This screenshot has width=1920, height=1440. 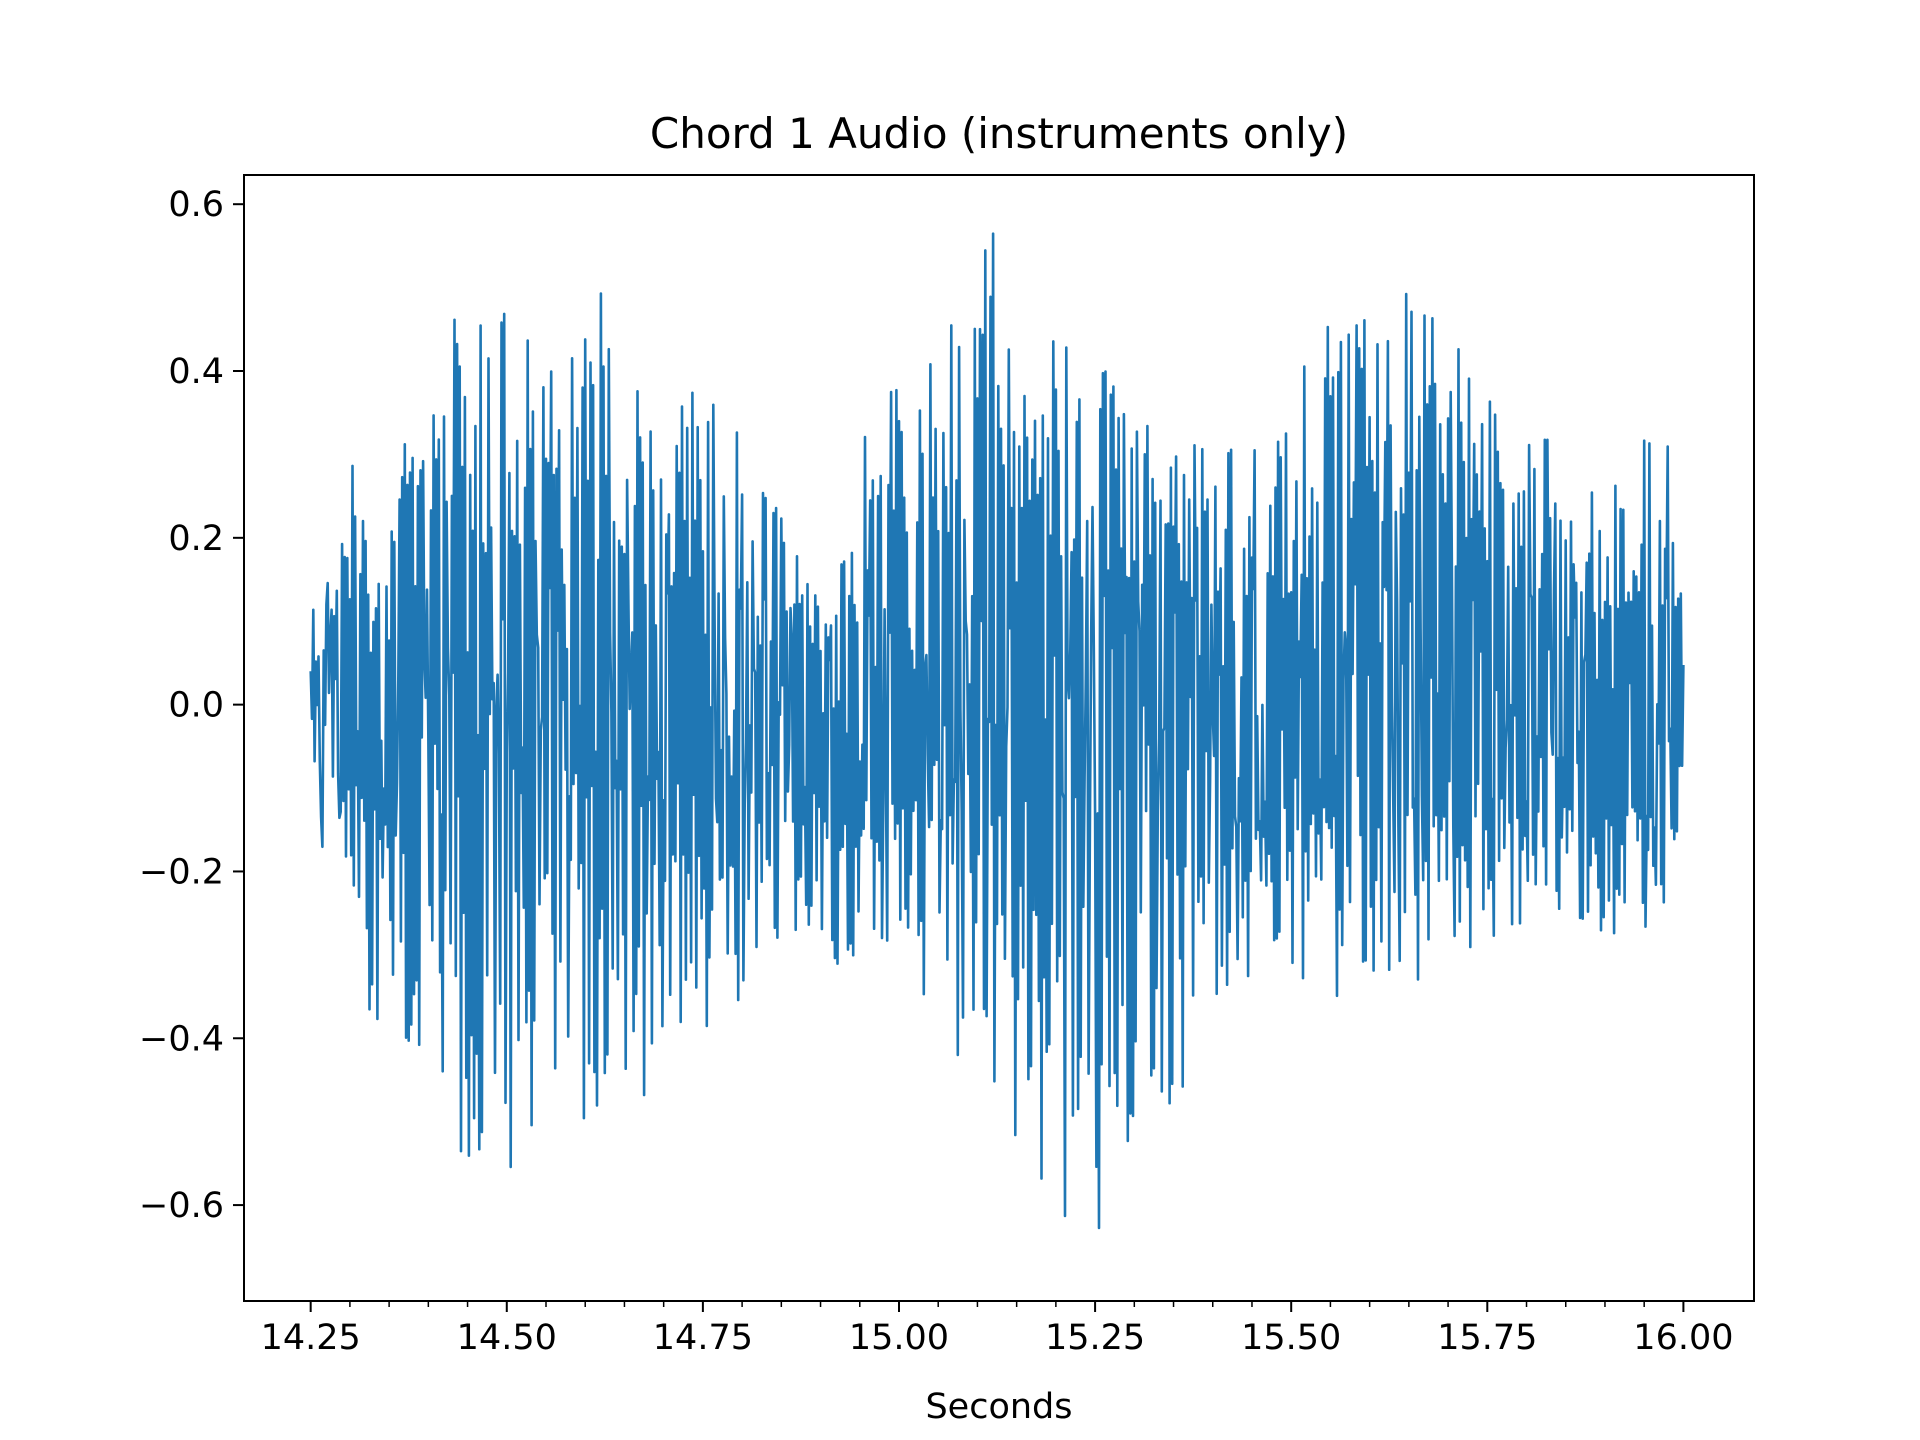 What do you see at coordinates (196, 372) in the screenshot?
I see `y-tick-label: 0.4` at bounding box center [196, 372].